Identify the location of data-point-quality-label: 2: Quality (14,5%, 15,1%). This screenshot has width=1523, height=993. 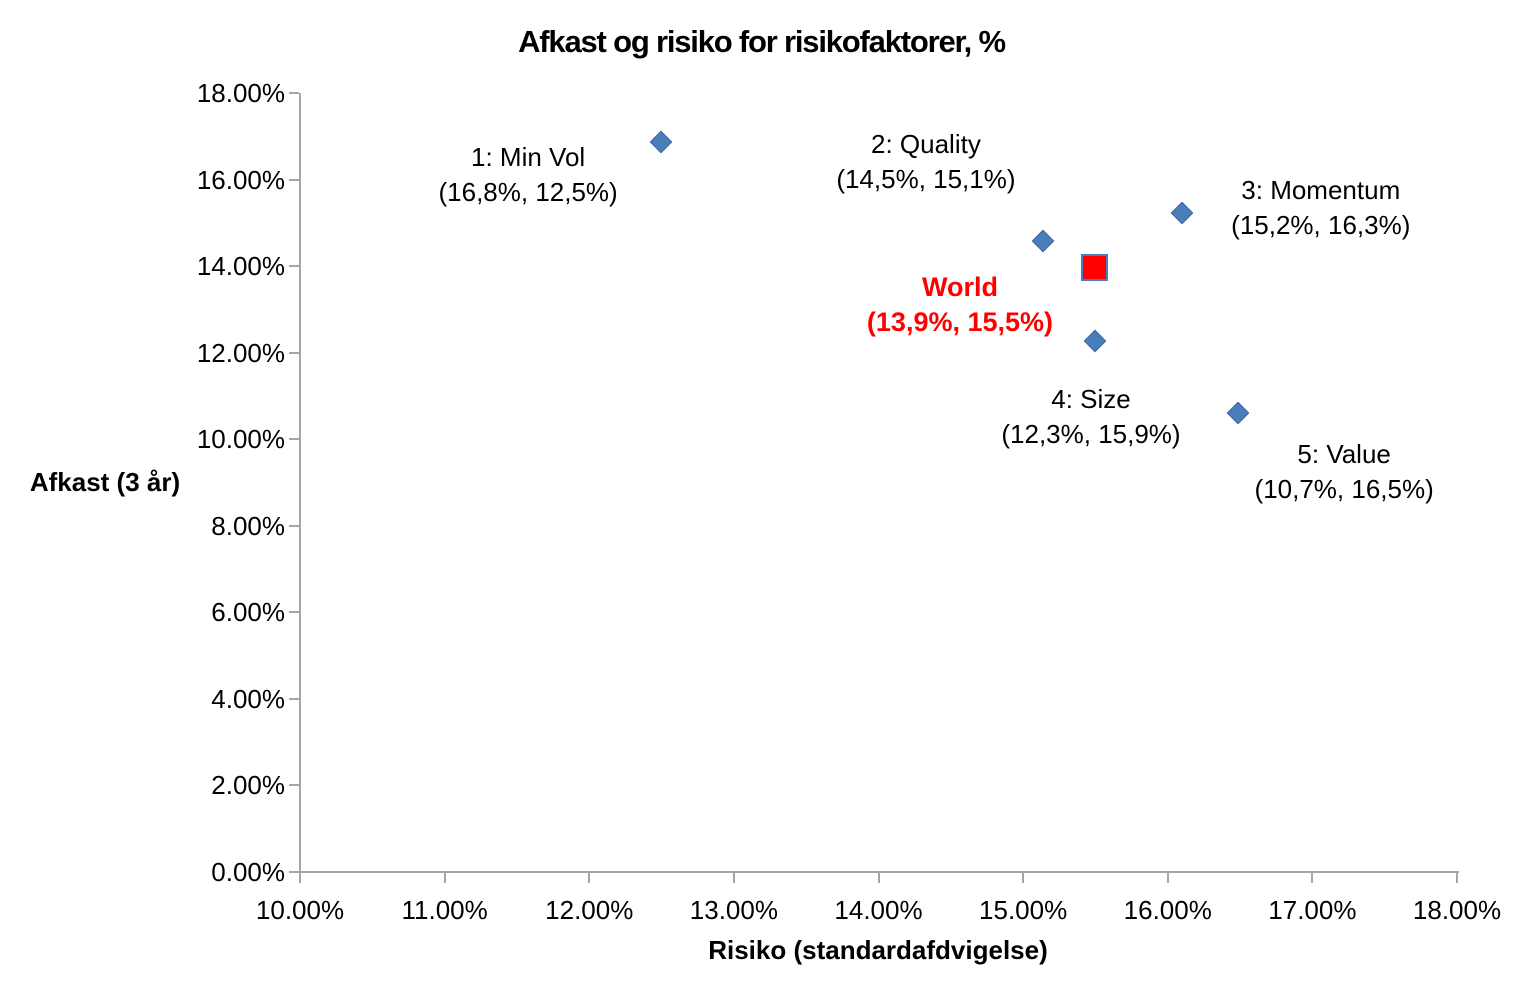
(926, 162).